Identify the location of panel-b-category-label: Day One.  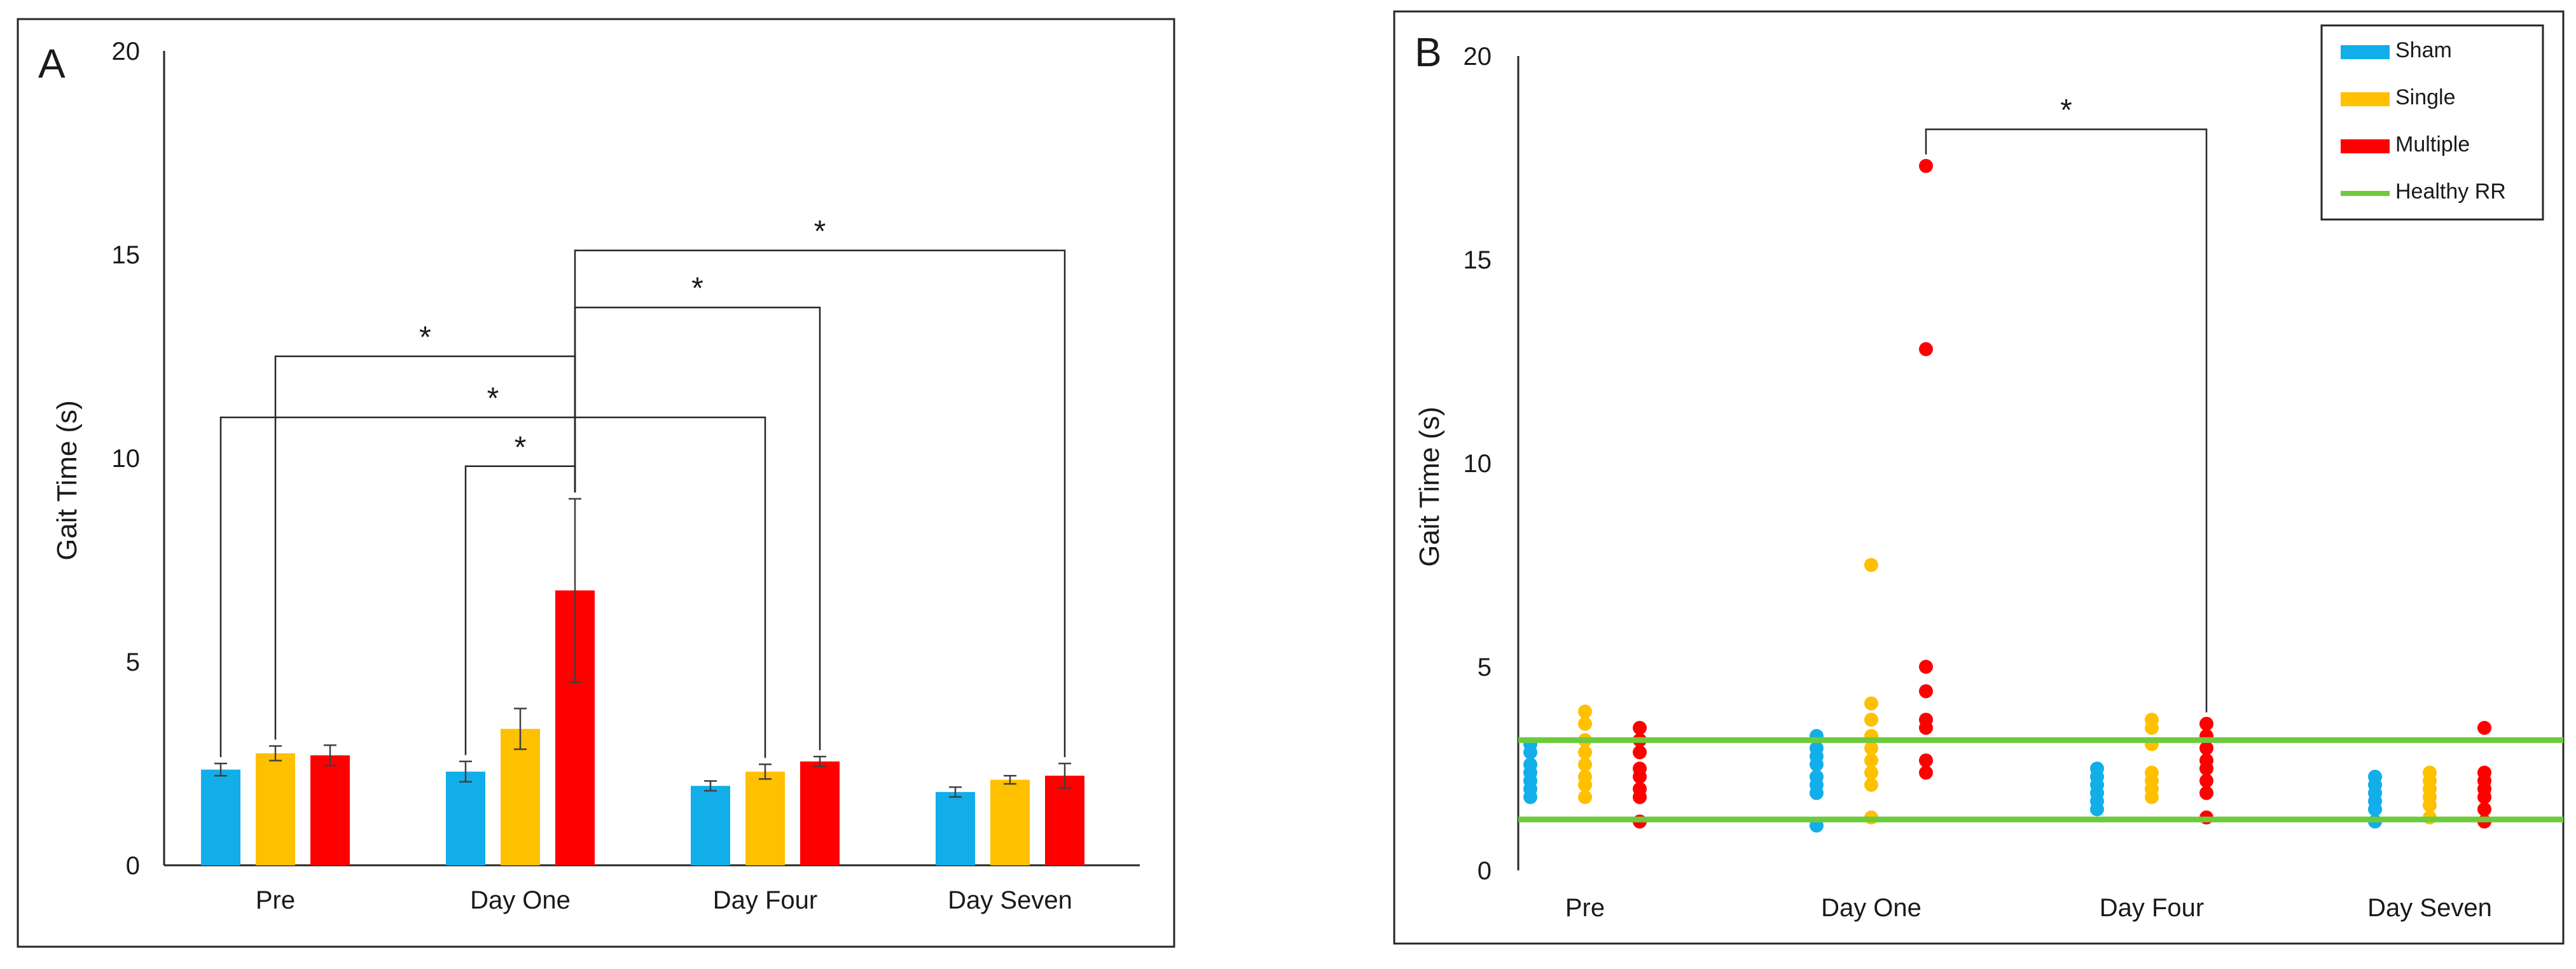
(1871, 908).